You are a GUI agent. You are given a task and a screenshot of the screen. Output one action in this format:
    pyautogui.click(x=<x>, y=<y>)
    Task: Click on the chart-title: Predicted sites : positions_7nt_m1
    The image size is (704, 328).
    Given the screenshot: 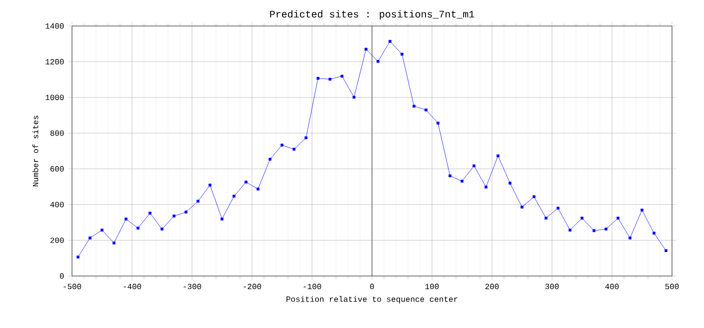 What is the action you would take?
    pyautogui.click(x=372, y=15)
    